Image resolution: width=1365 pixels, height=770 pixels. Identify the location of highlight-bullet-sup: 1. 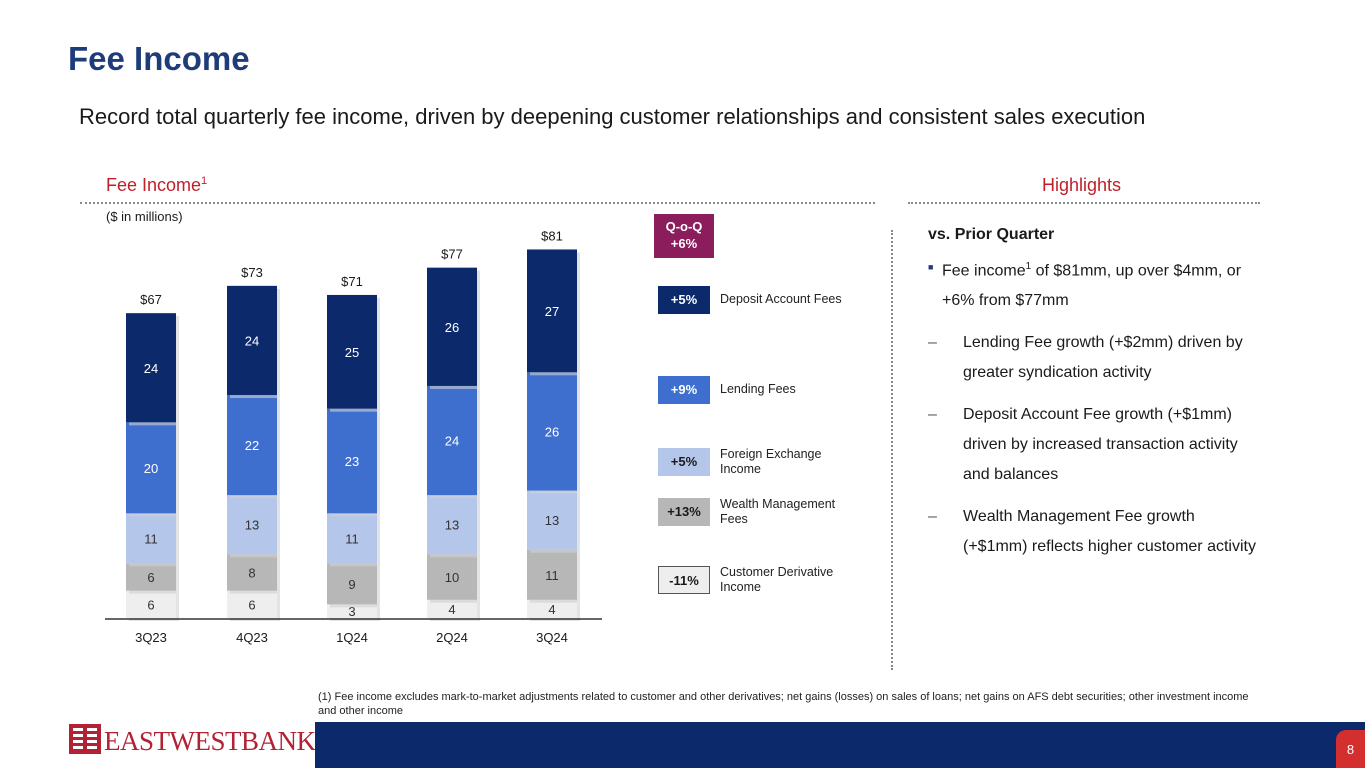
(1028, 266).